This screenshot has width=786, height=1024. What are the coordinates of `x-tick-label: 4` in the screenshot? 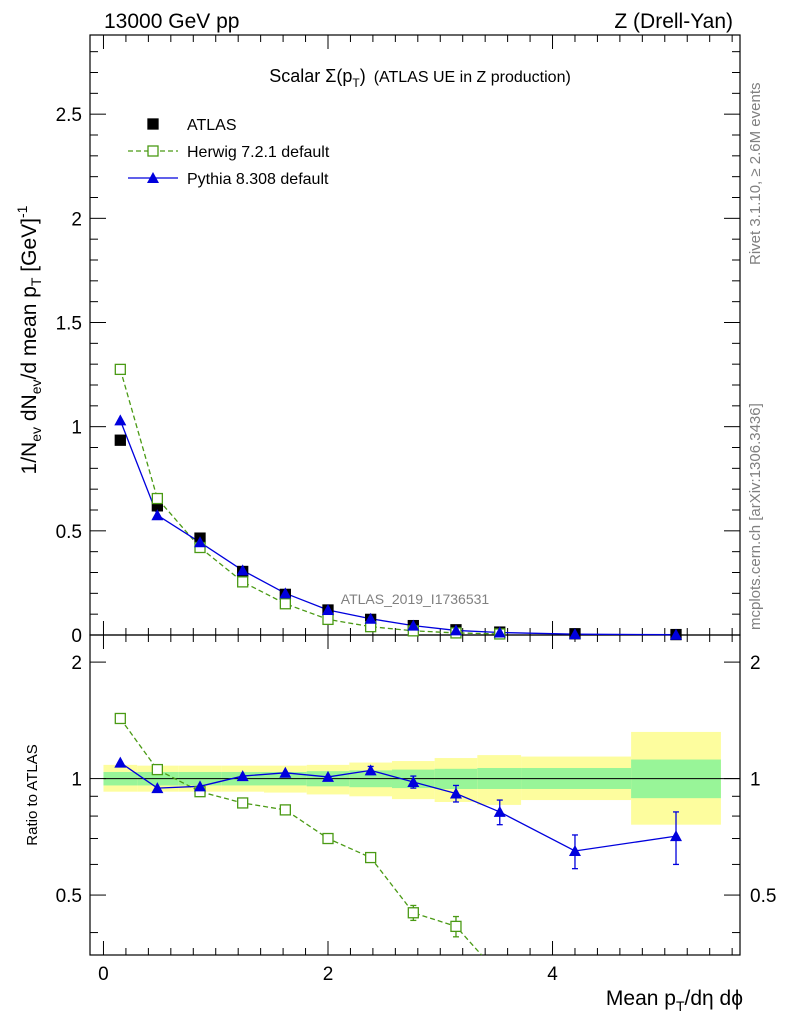 It's located at (552, 974).